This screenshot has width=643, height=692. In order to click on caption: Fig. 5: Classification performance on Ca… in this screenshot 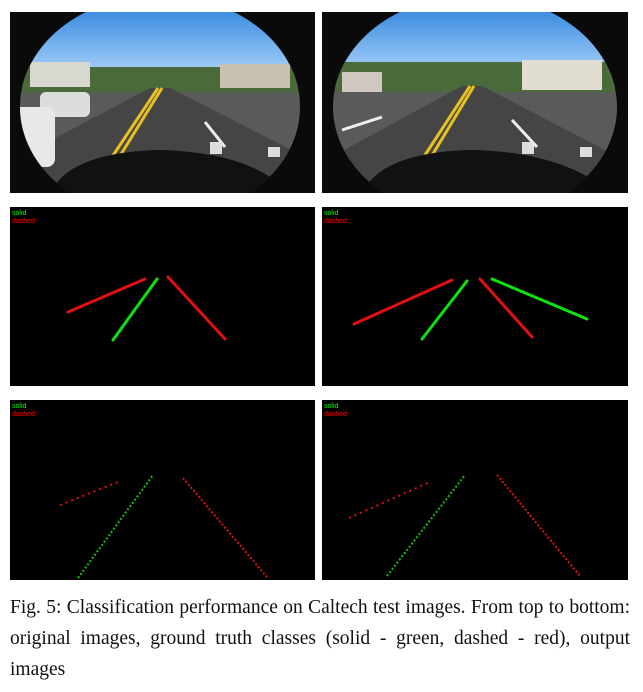, I will do `click(320, 638)`.